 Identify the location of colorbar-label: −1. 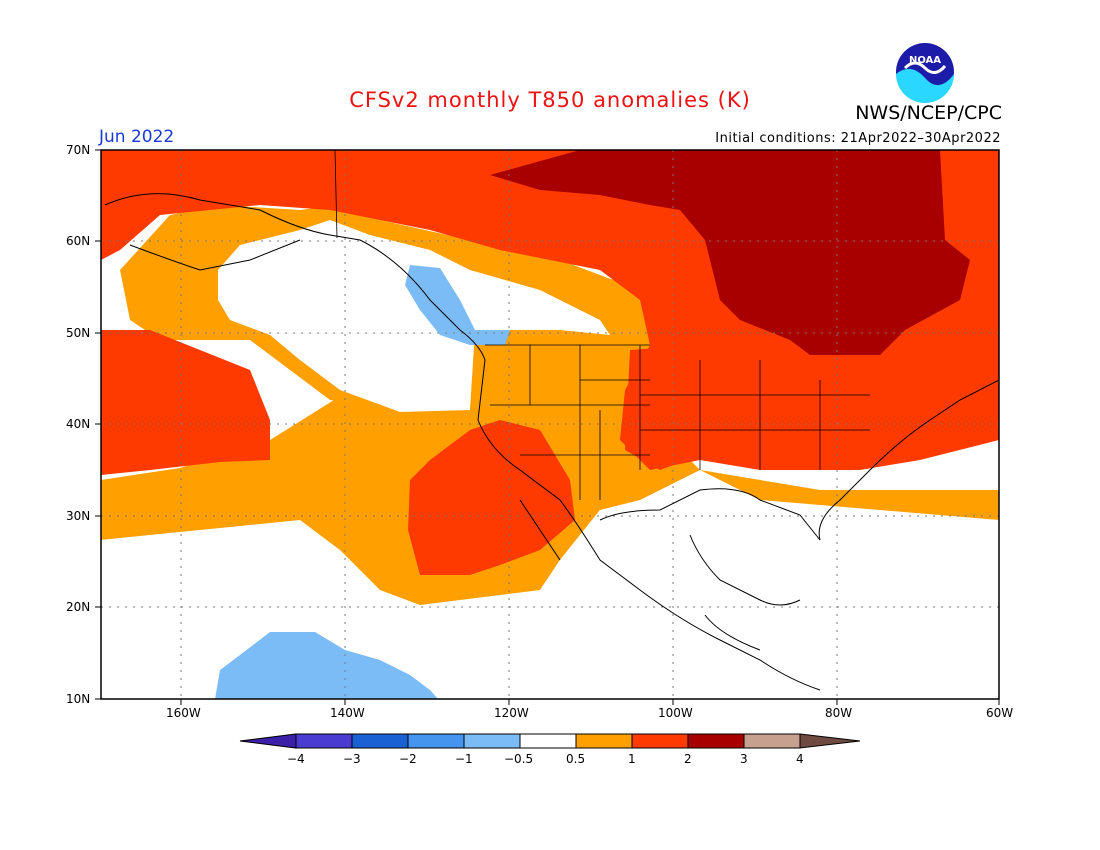
(464, 759).